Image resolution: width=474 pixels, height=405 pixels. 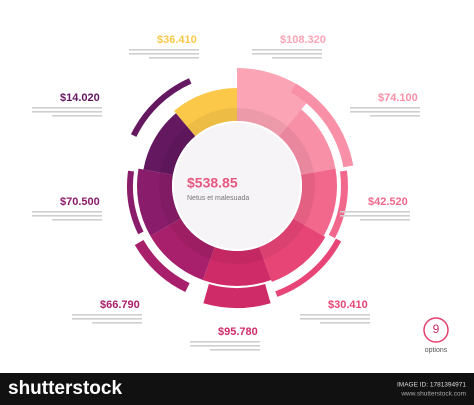 I want to click on badge-ring, so click(x=436, y=330).